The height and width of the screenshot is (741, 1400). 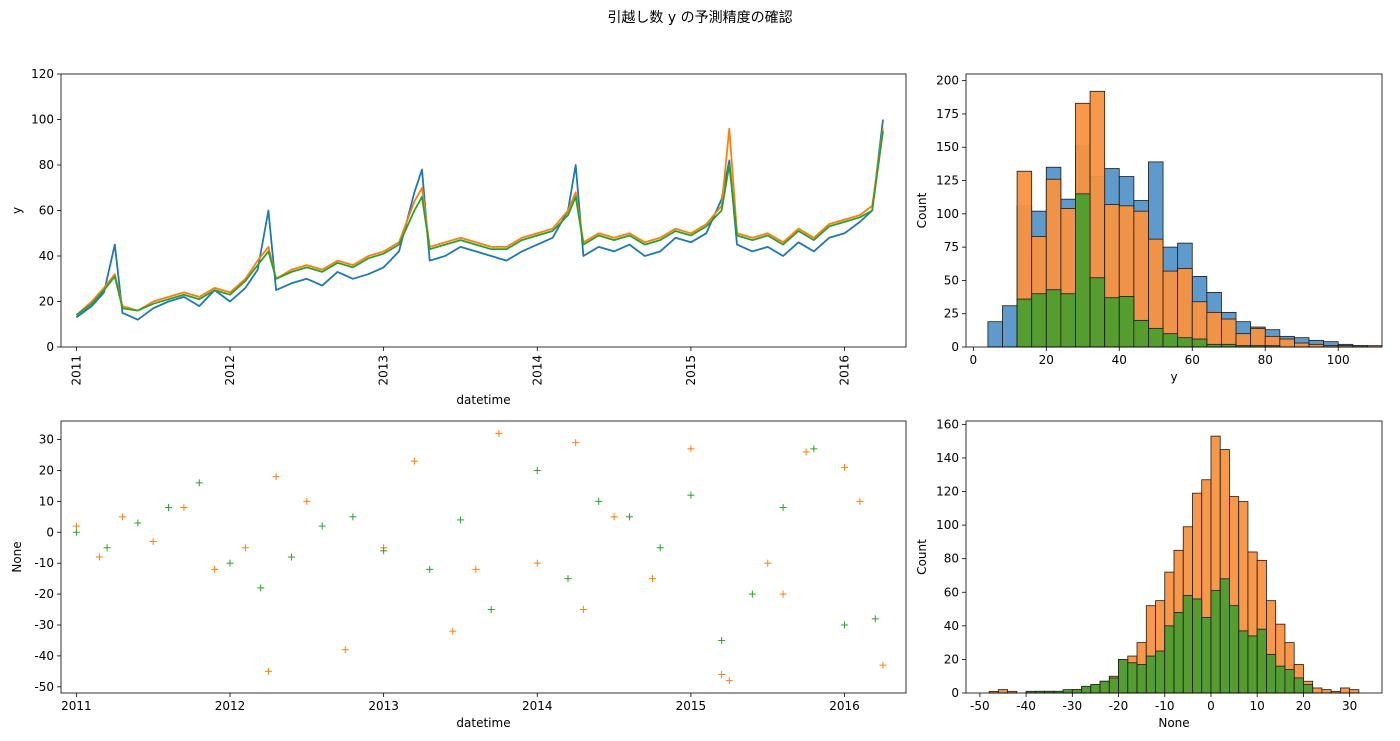 I want to click on x-tick-label: 20, so click(x=1303, y=706).